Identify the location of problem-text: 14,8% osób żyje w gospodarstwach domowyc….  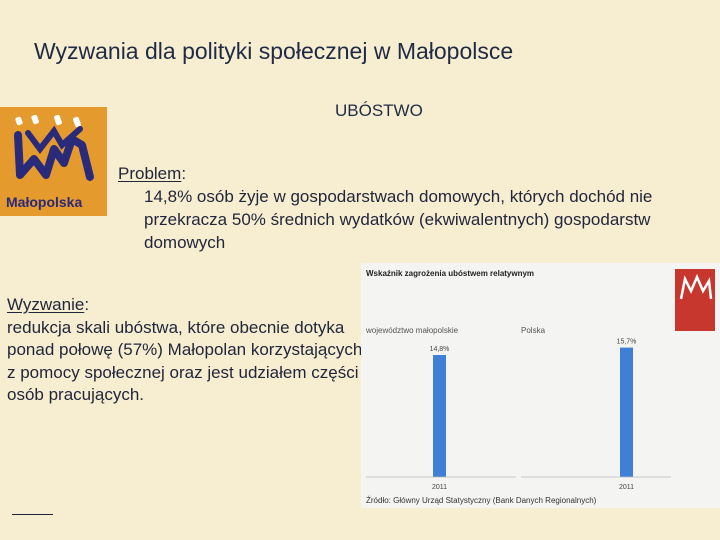
(398, 219).